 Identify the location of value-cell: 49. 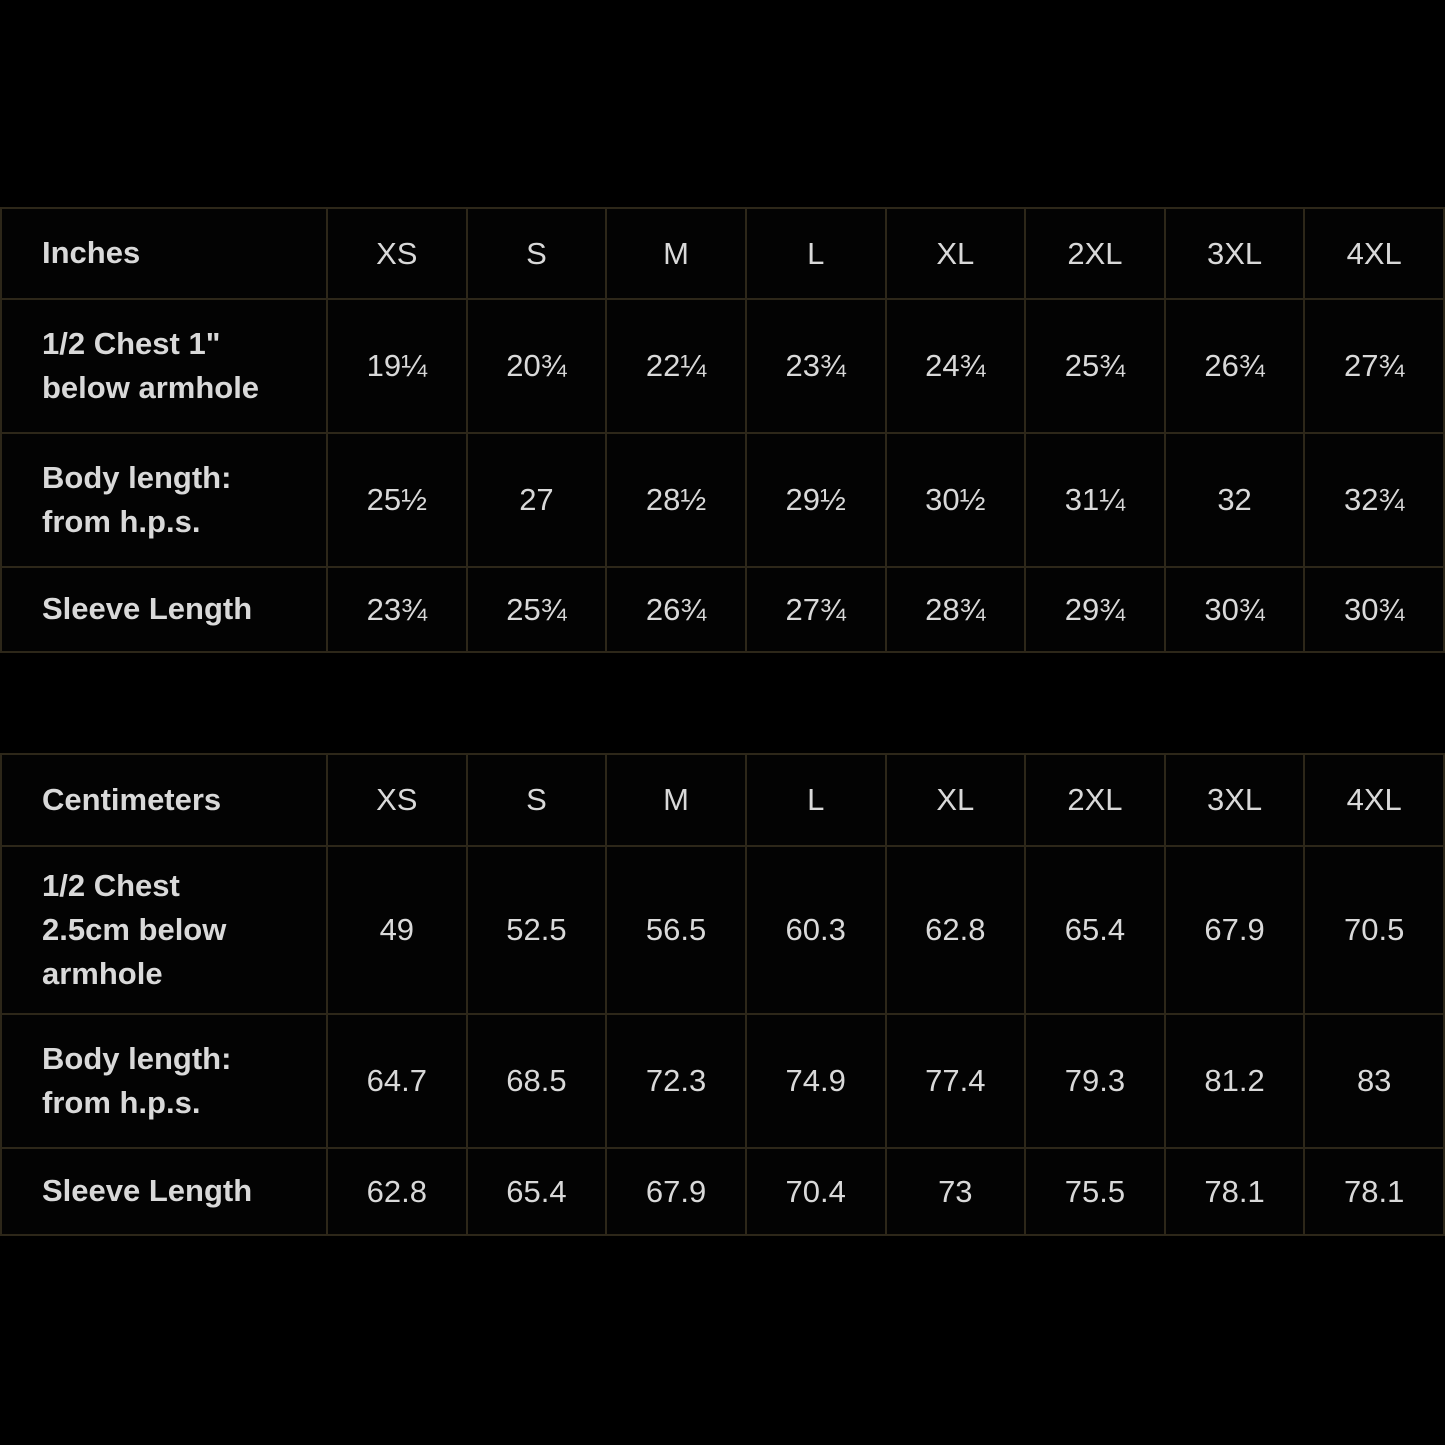
(397, 930).